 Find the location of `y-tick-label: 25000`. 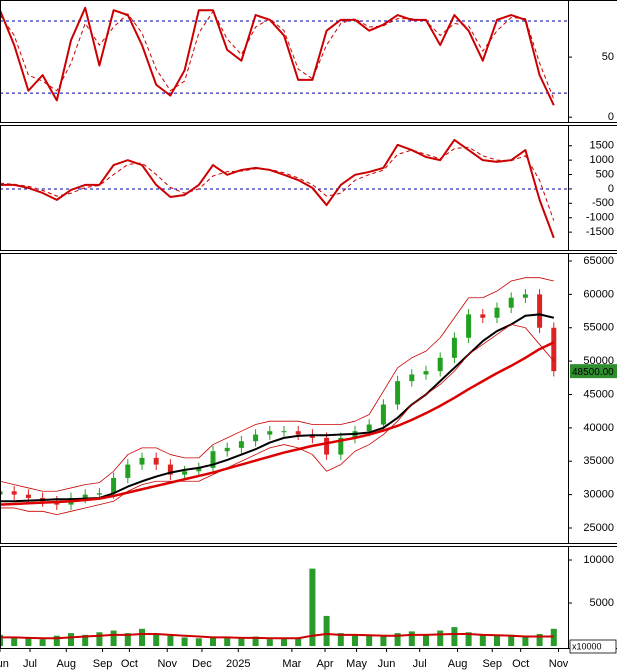

y-tick-label: 25000 is located at coordinates (598, 528).